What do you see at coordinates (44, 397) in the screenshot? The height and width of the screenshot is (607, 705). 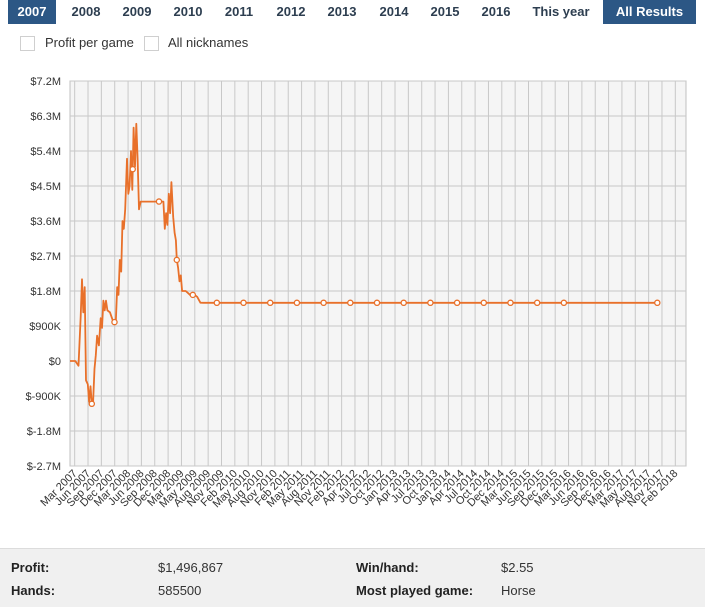 I see `y-tick-label: $-900K` at bounding box center [44, 397].